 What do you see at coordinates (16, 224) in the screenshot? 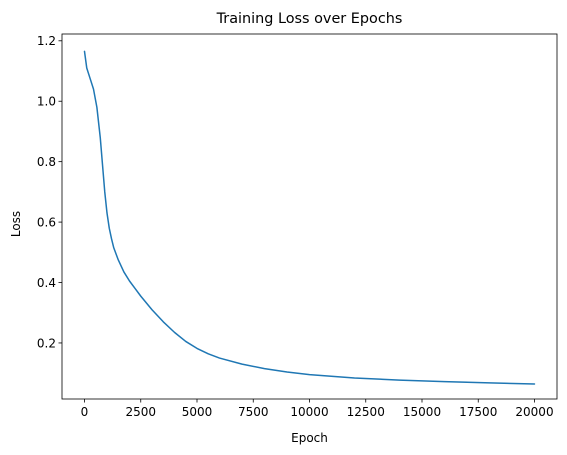
I see `y-axis-label: Loss` at bounding box center [16, 224].